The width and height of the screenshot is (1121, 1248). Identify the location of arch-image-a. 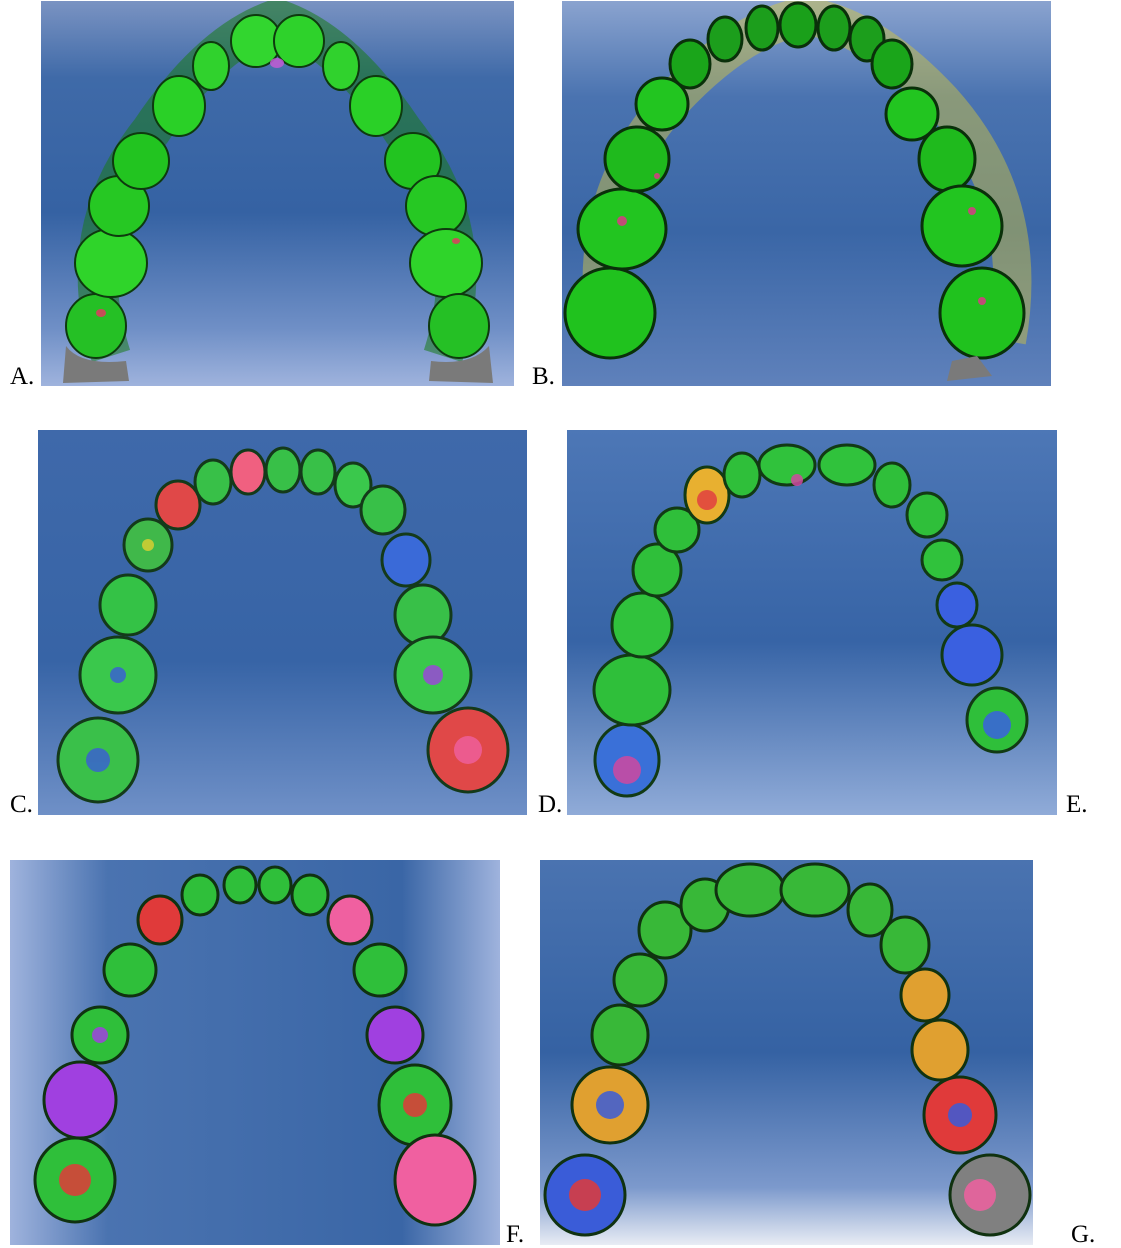
(277, 193).